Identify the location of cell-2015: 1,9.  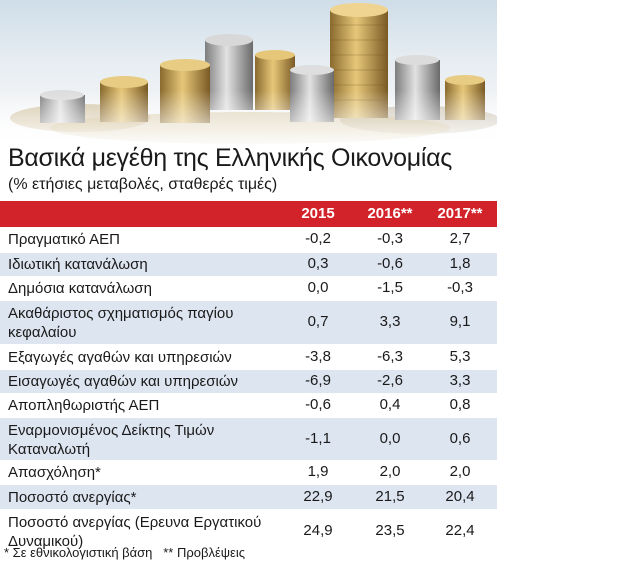
(318, 471).